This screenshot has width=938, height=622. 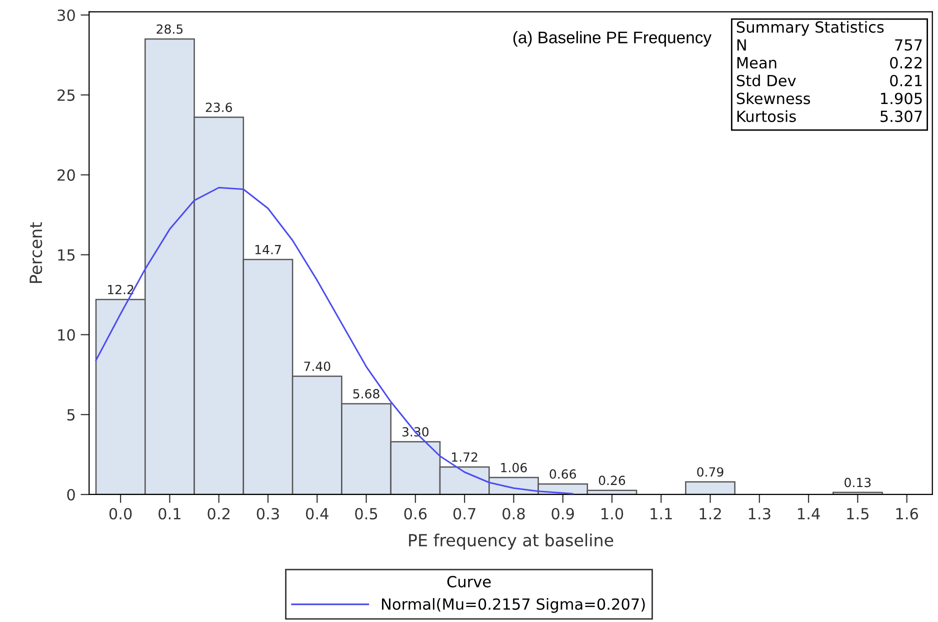 What do you see at coordinates (810, 28) in the screenshot?
I see `annotation: Summary Statistics` at bounding box center [810, 28].